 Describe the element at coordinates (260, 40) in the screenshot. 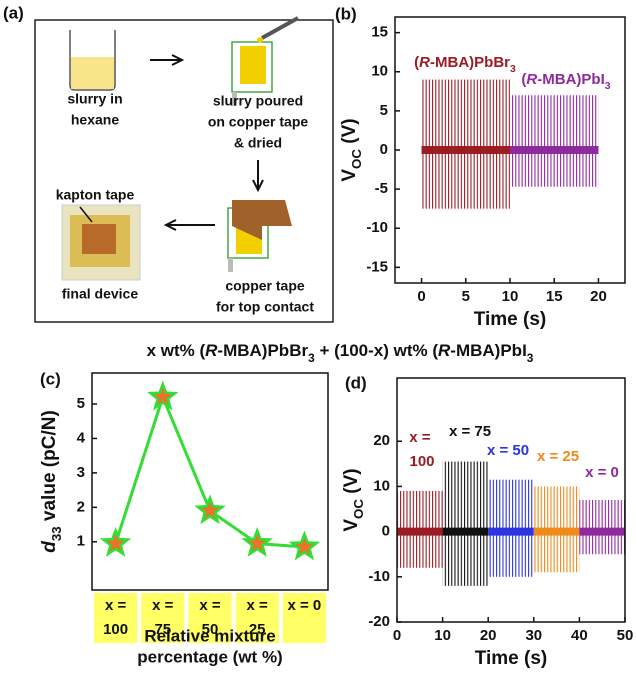

I see `drop` at that location.